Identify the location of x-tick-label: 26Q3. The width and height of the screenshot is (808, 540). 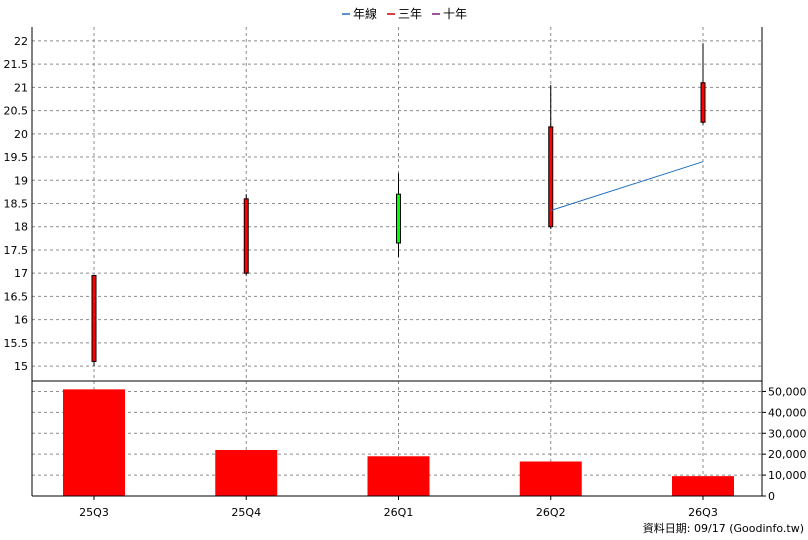
(703, 512).